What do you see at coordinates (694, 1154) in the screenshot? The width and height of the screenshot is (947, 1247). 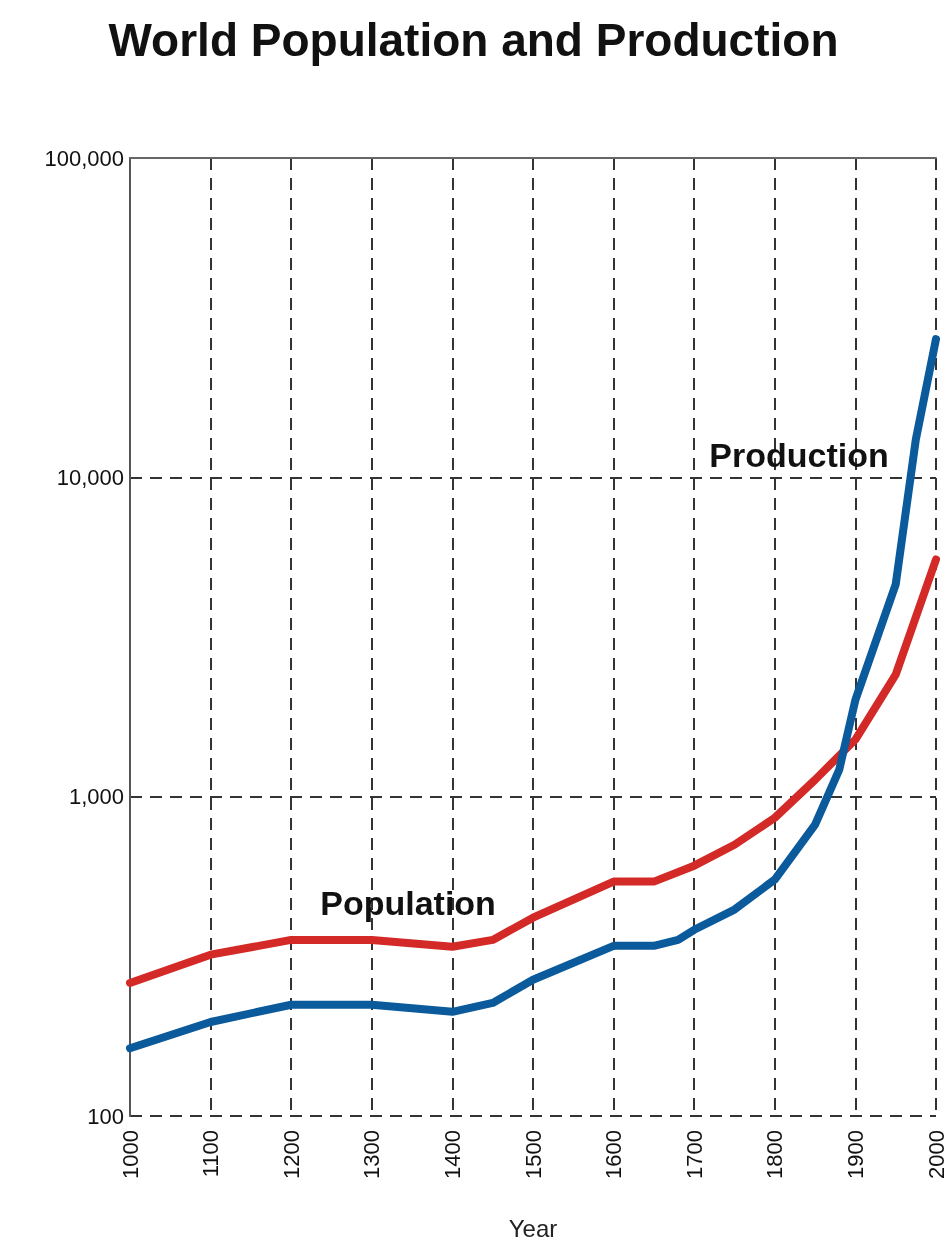 I see `x-tick-label: 1700` at bounding box center [694, 1154].